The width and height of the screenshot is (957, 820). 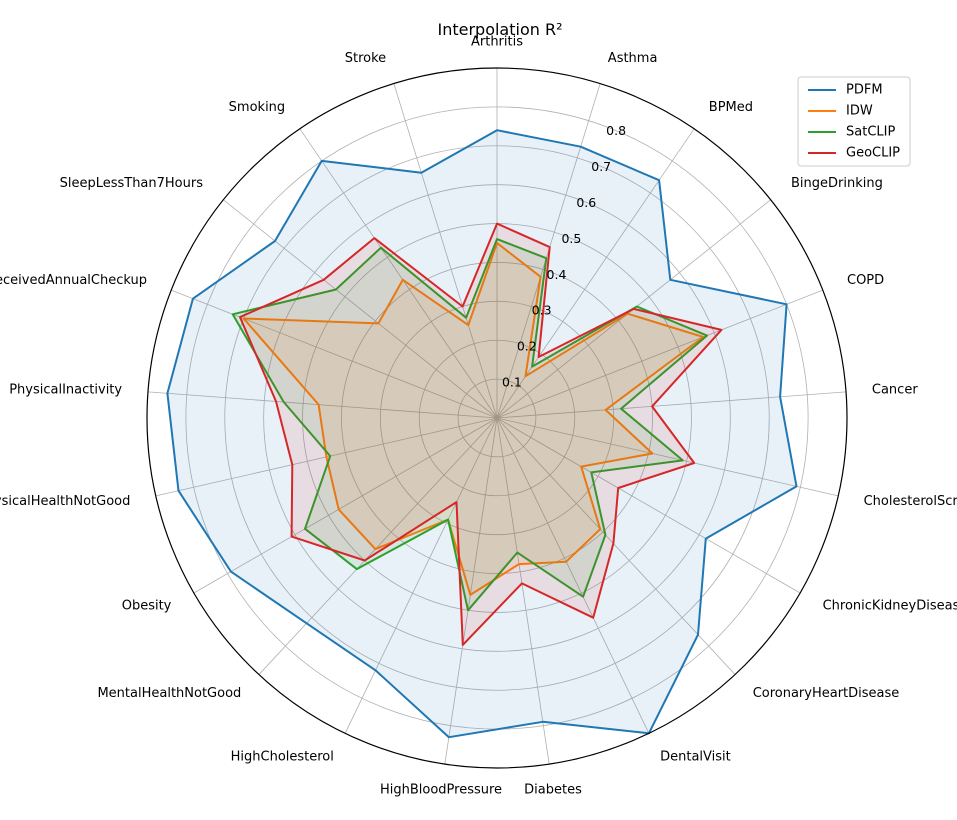 What do you see at coordinates (571, 238) in the screenshot?
I see `radial-tick-label: 0.5` at bounding box center [571, 238].